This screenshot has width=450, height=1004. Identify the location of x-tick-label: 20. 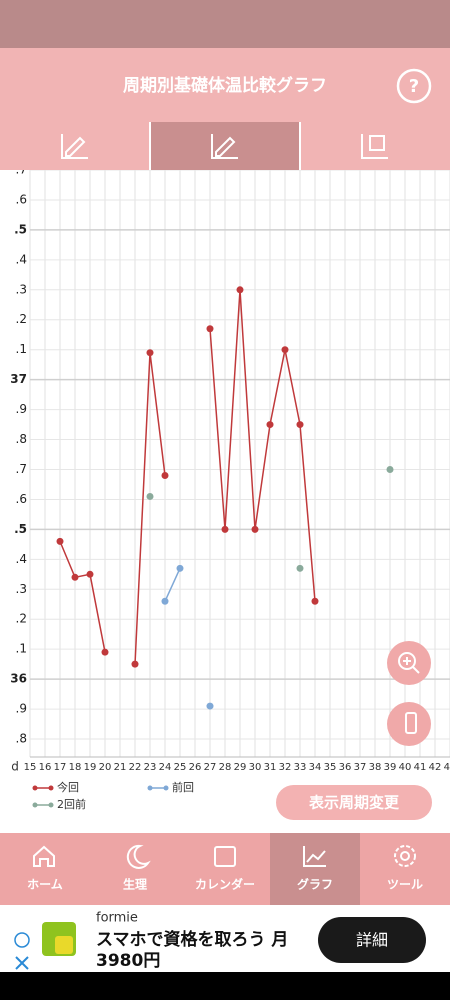
(105, 767).